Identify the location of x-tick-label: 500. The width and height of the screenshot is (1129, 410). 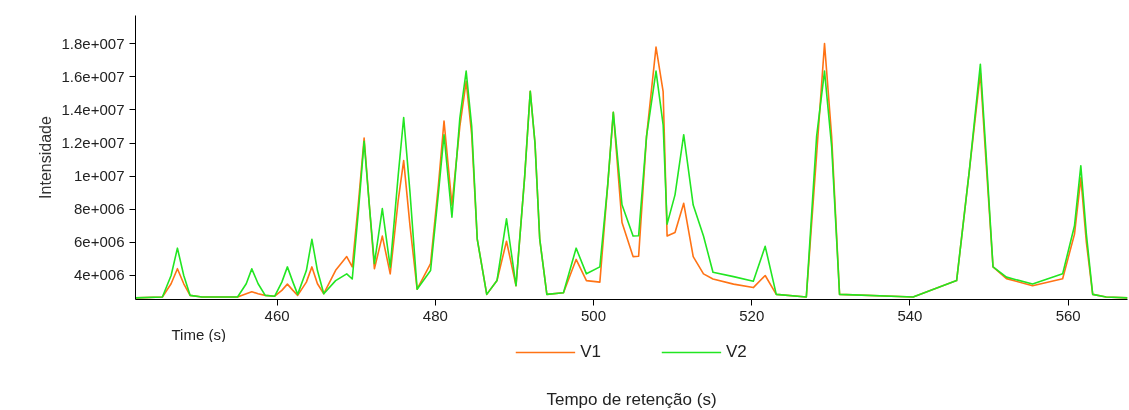
(594, 315).